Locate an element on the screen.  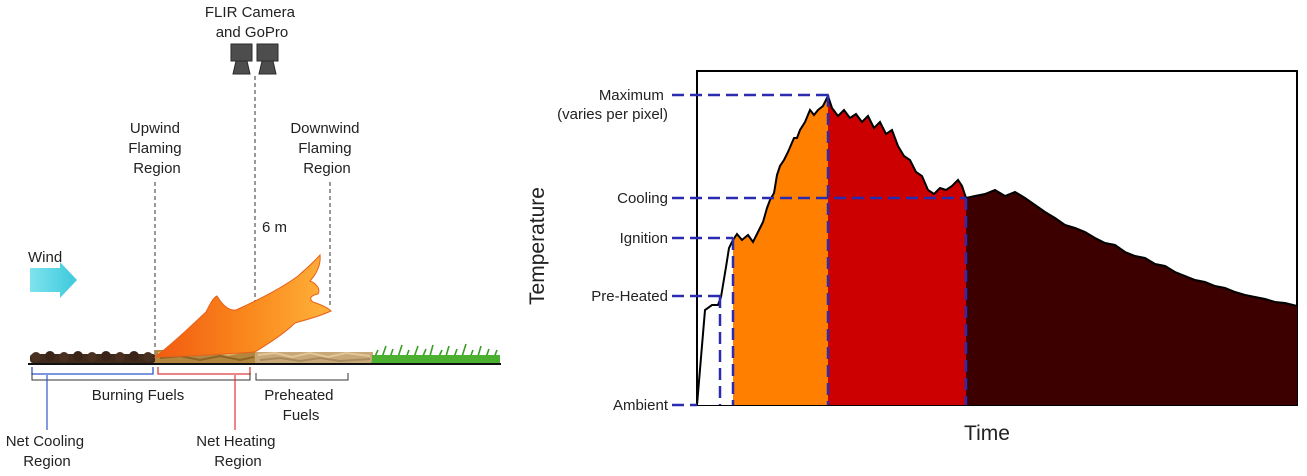
height-label: 6 m is located at coordinates (274, 227).